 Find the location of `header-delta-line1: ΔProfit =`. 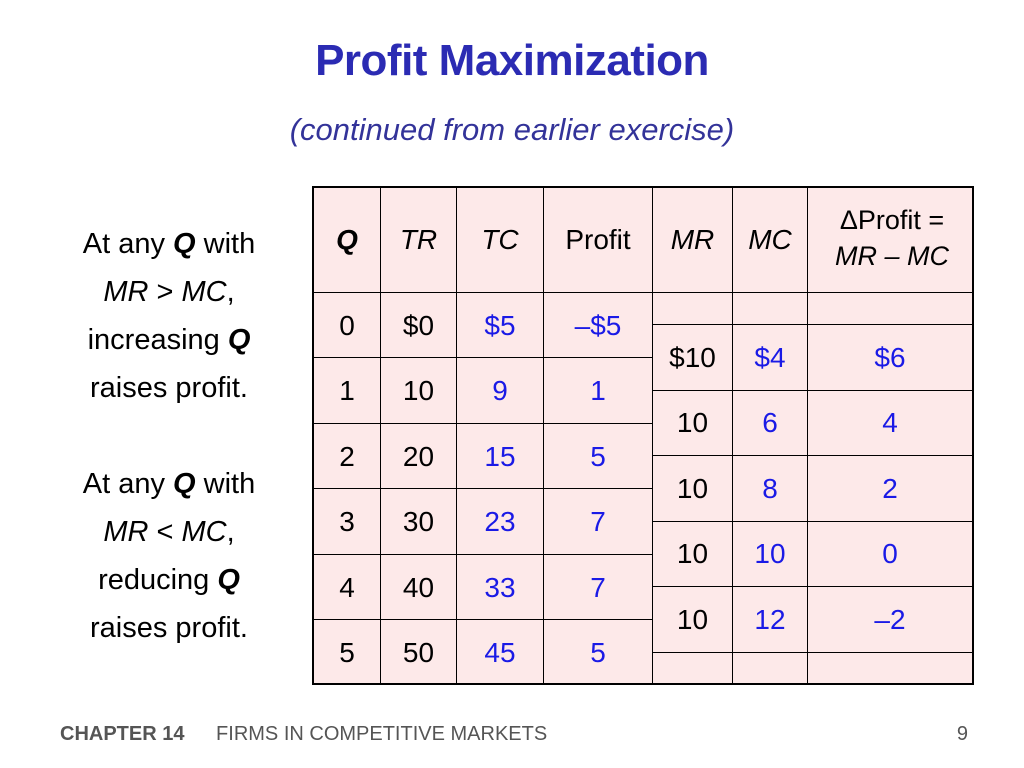

header-delta-line1: ΔProfit = is located at coordinates (892, 220).